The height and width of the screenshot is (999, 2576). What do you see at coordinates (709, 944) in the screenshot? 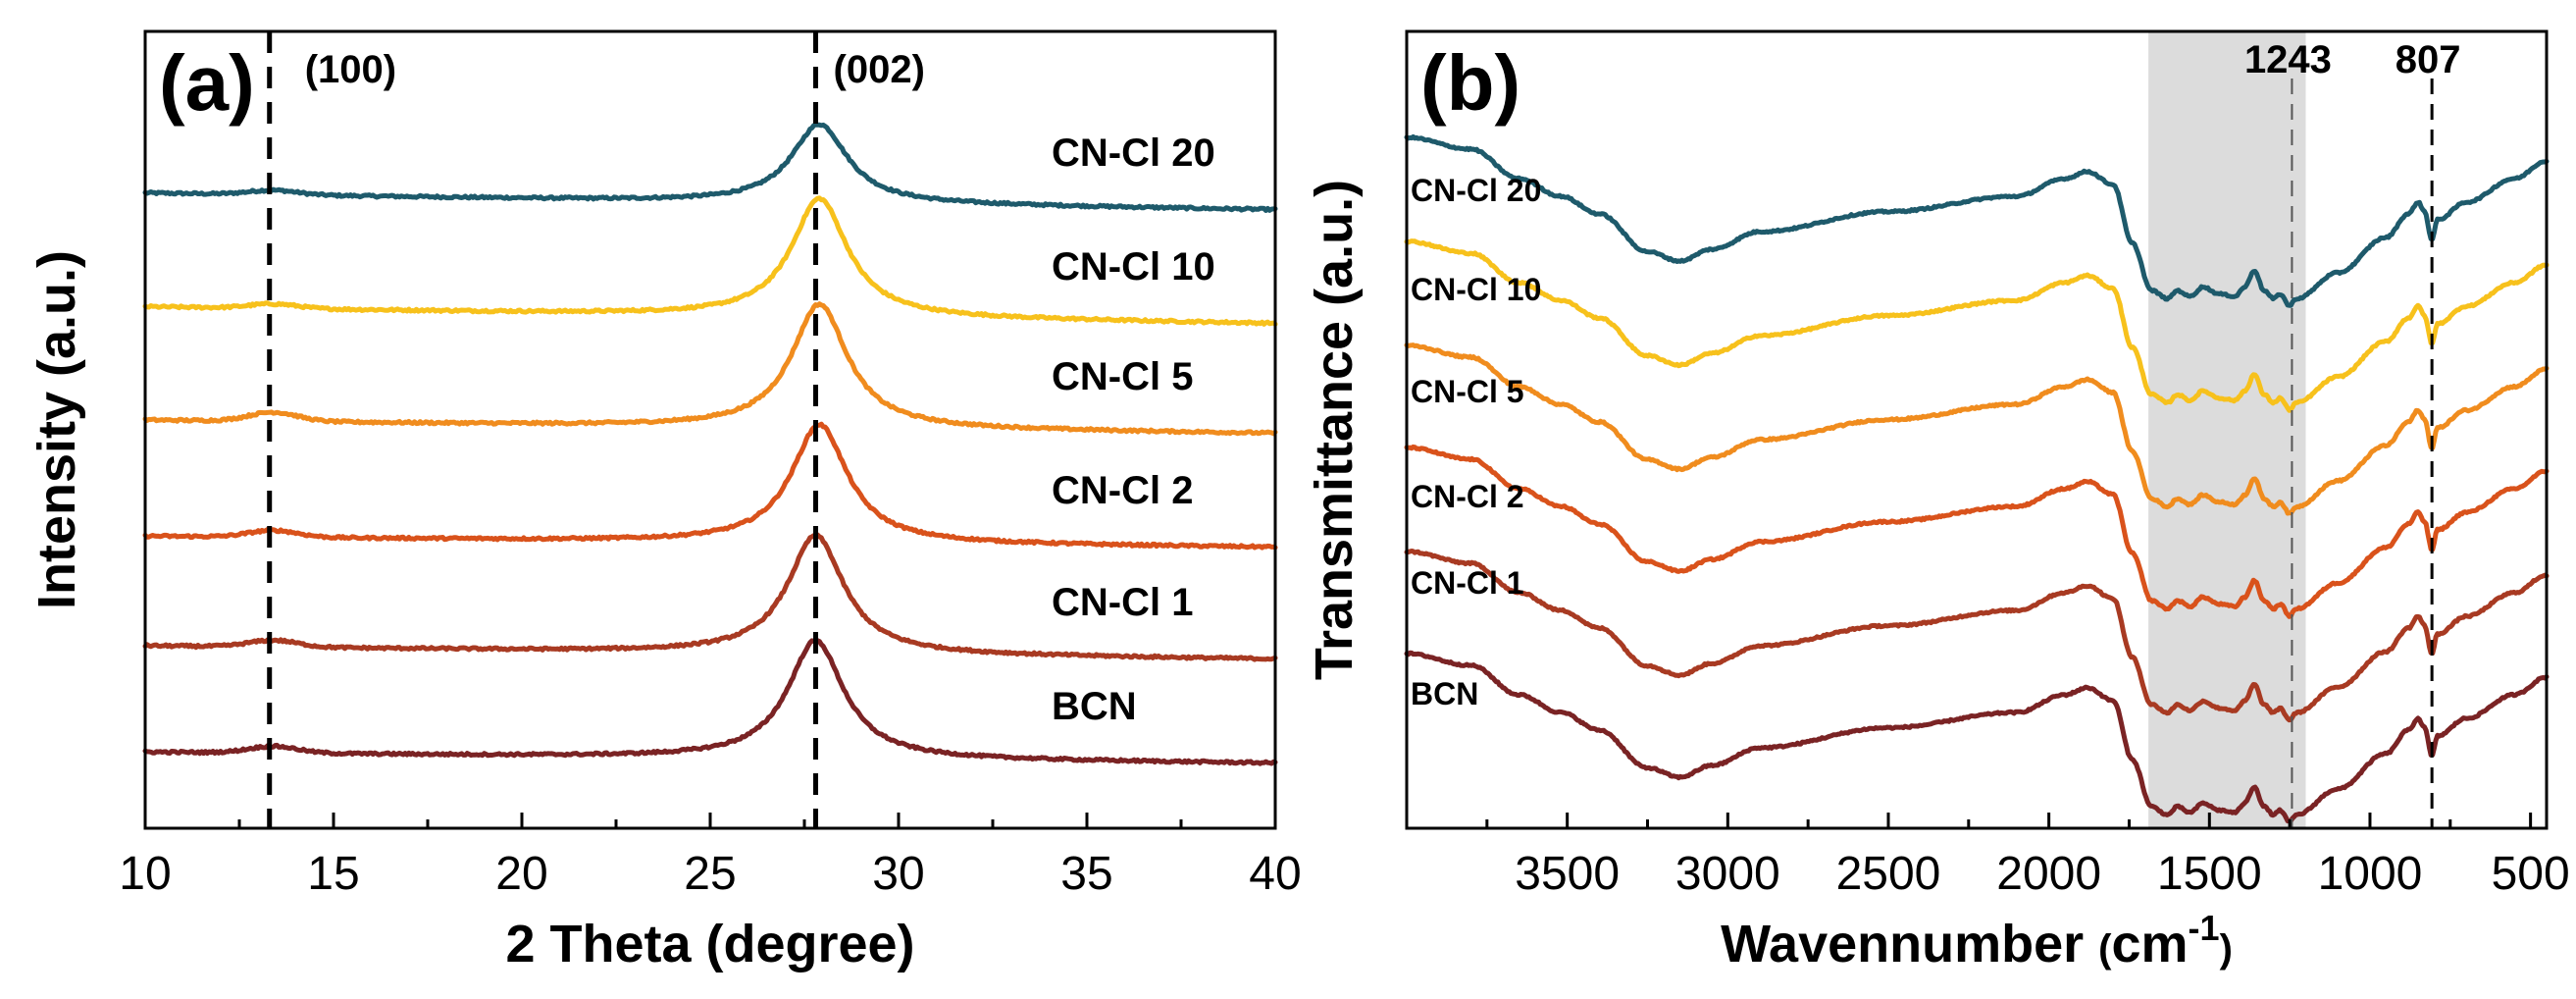
I see `panel-a-x-axis-label: 2 Theta (degree)` at bounding box center [709, 944].